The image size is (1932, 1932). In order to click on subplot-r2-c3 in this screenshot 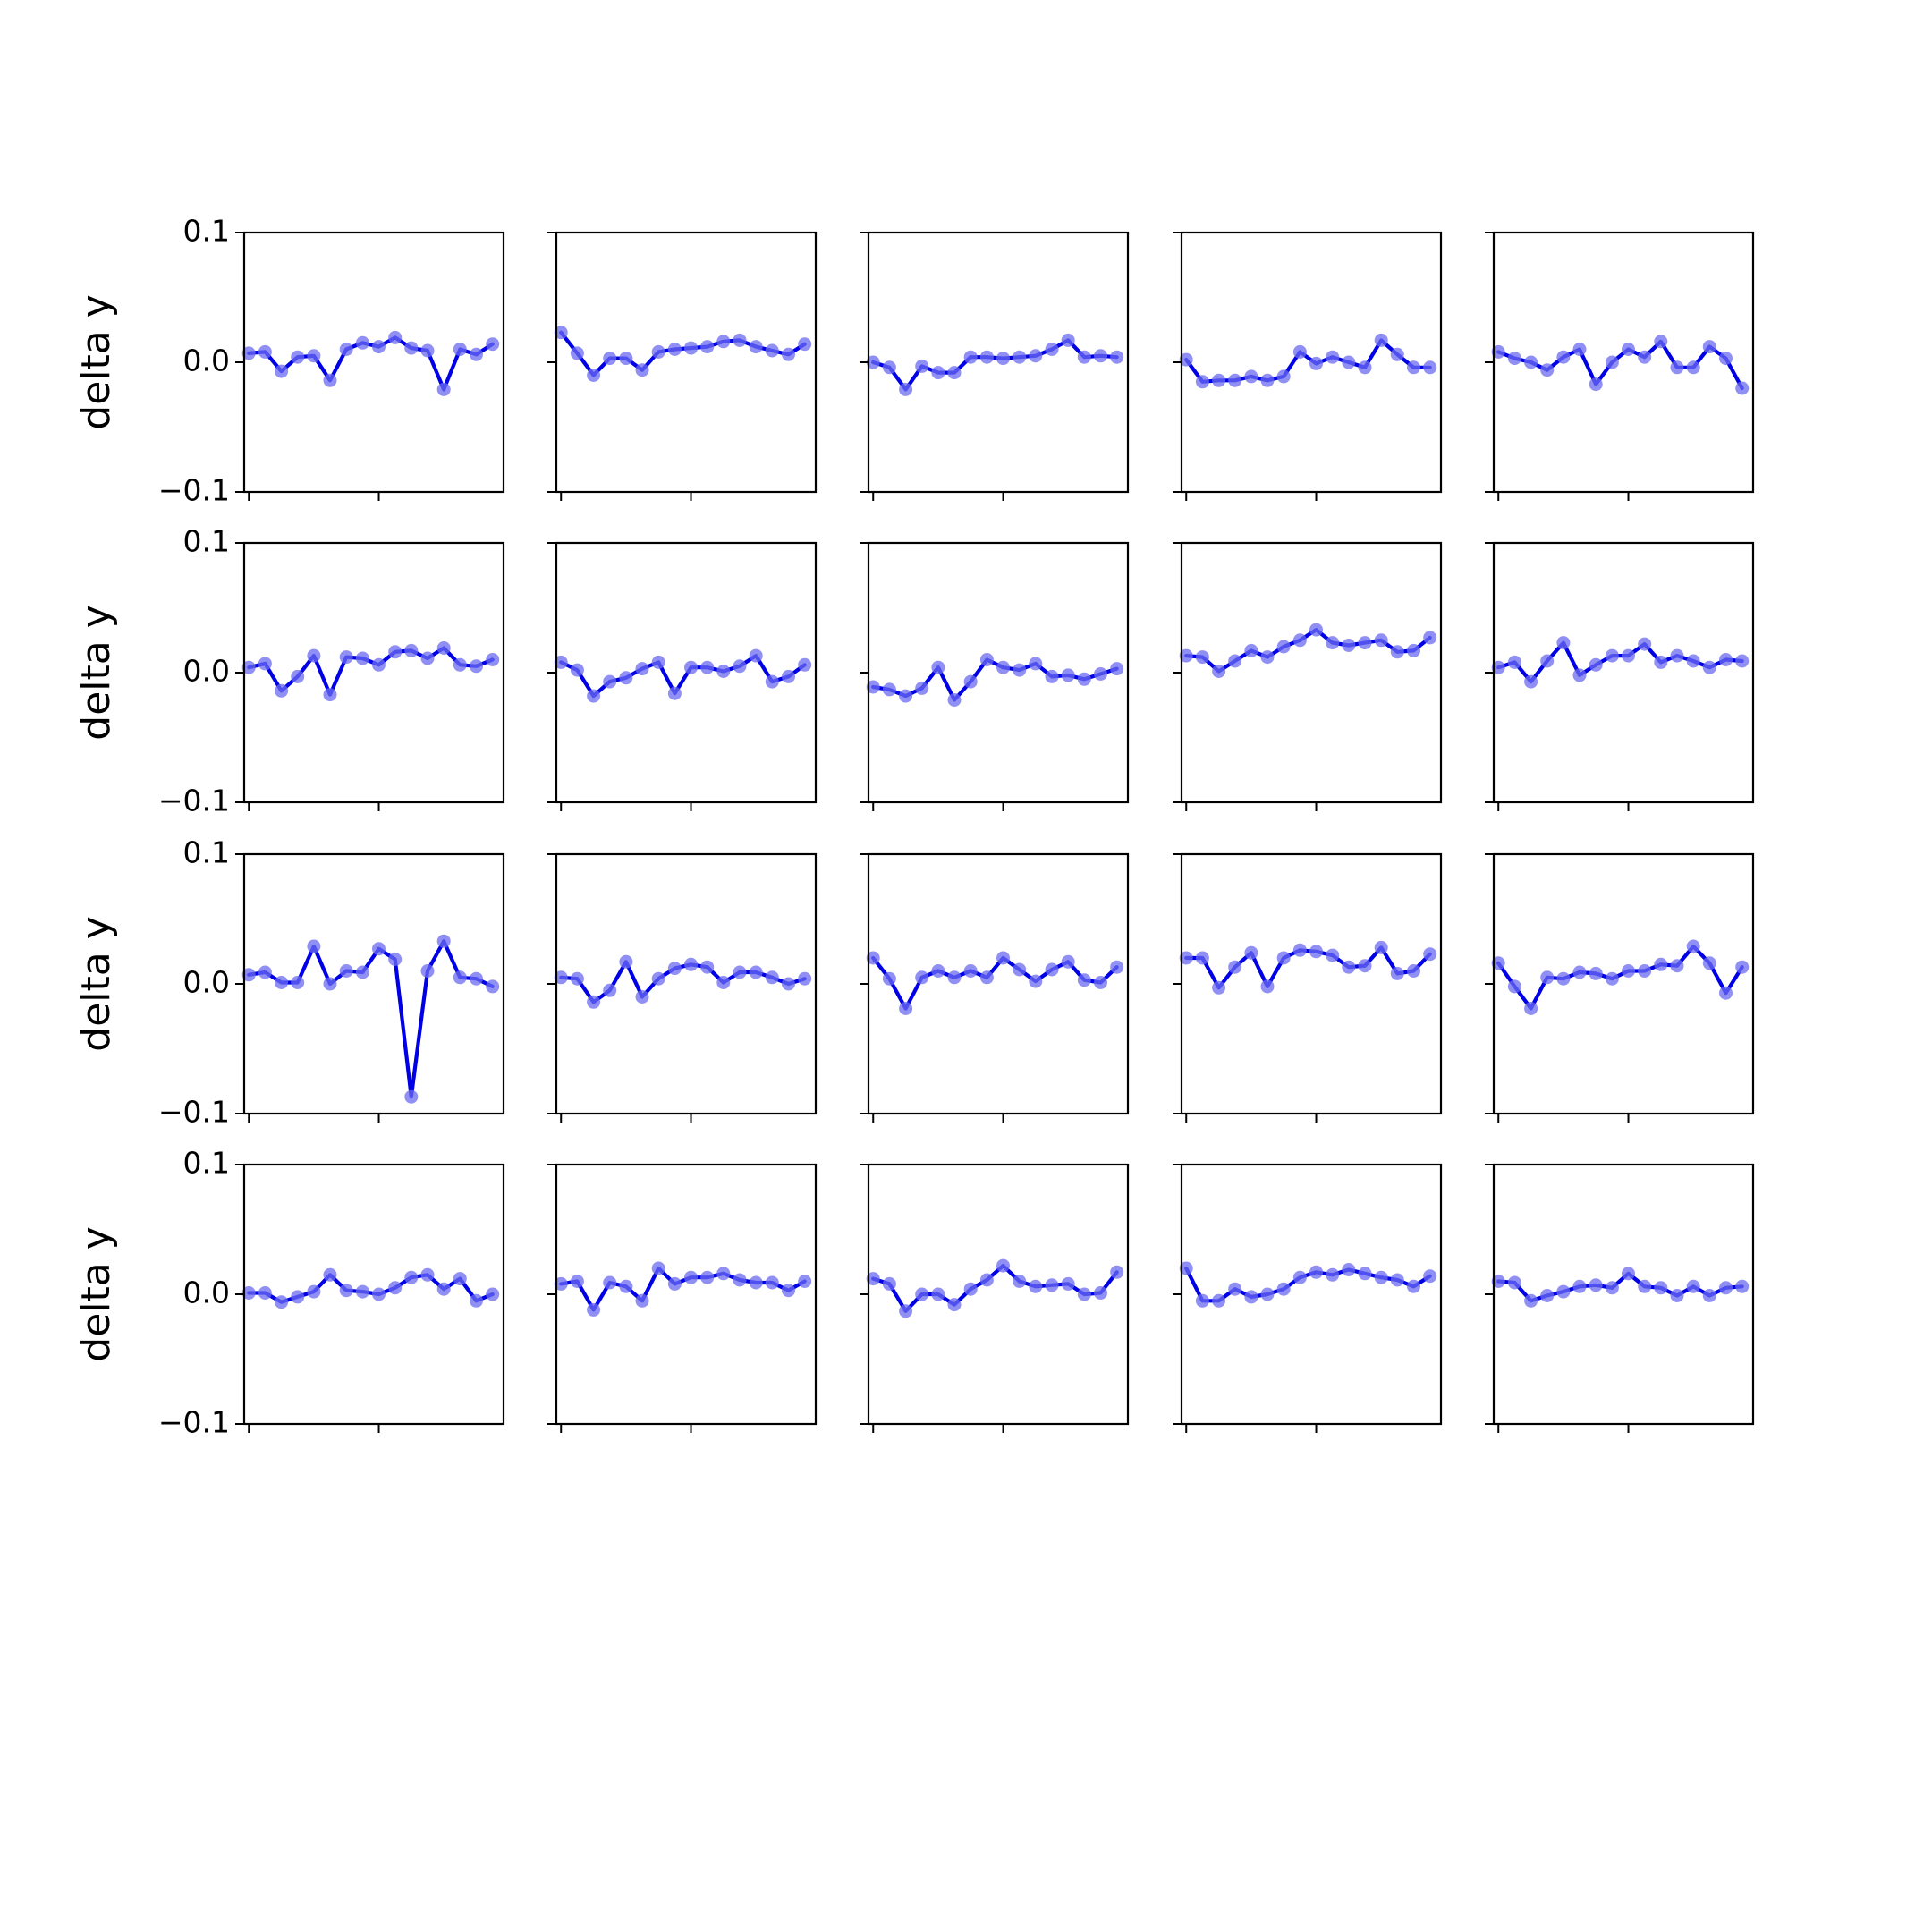, I will do `click(995, 676)`.